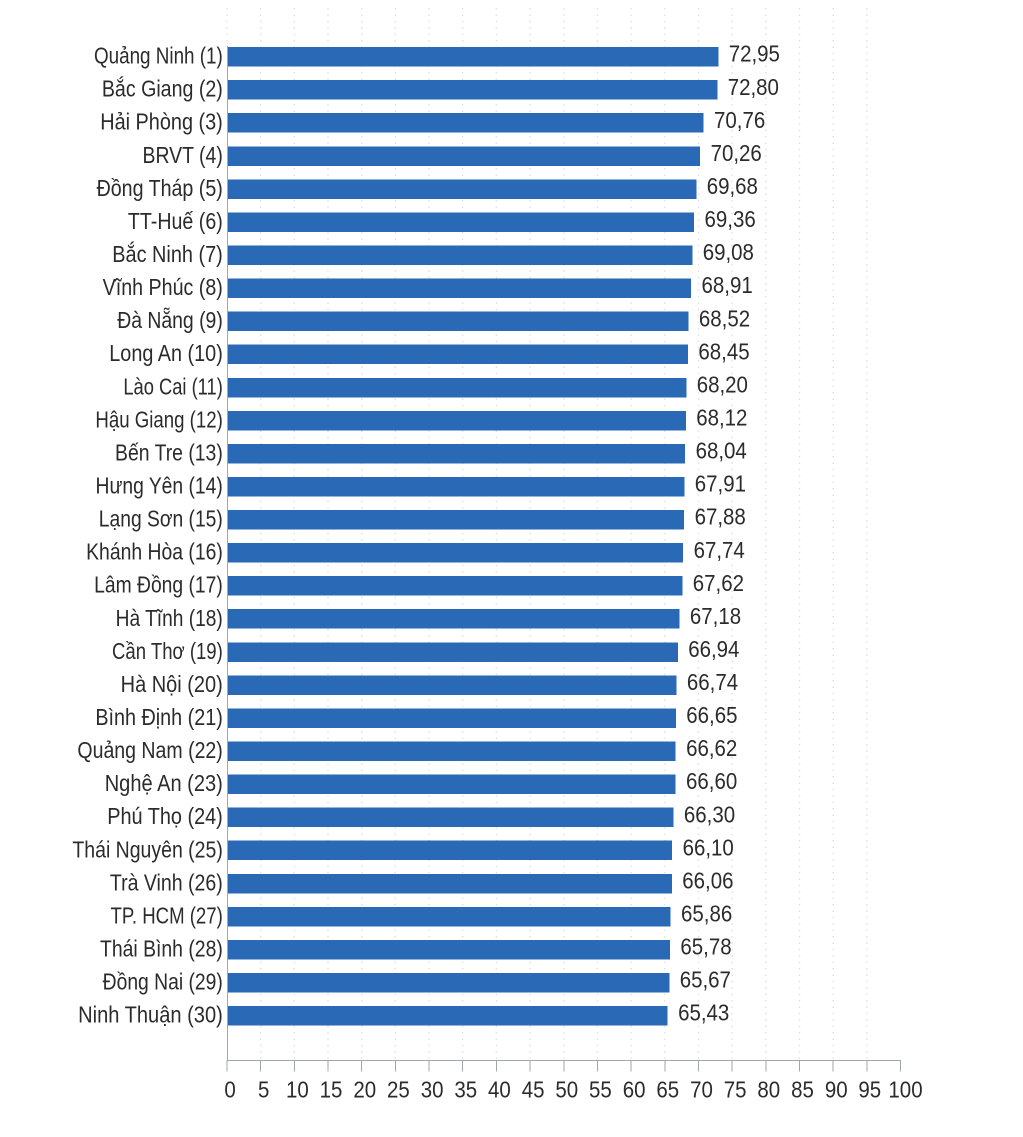 The image size is (1023, 1137). Describe the element at coordinates (730, 219) in the screenshot. I see `svg-text: 69,36` at that location.